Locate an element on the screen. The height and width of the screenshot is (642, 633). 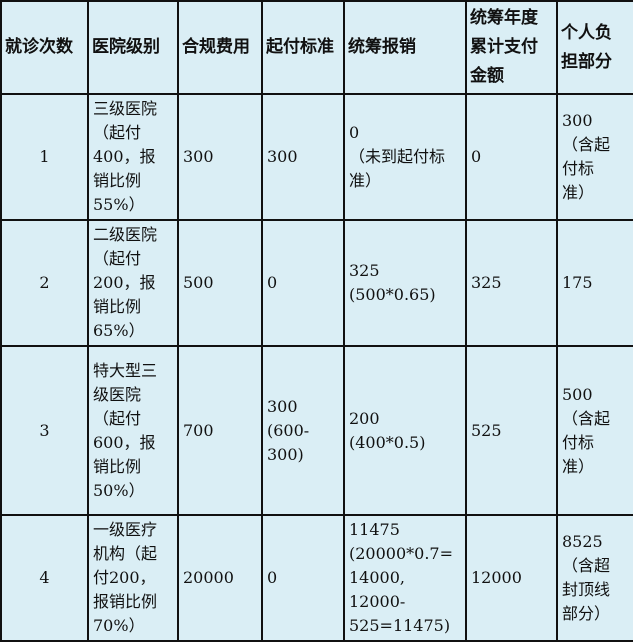
cell-deductible: 300 (600- 300) is located at coordinates (303, 430).